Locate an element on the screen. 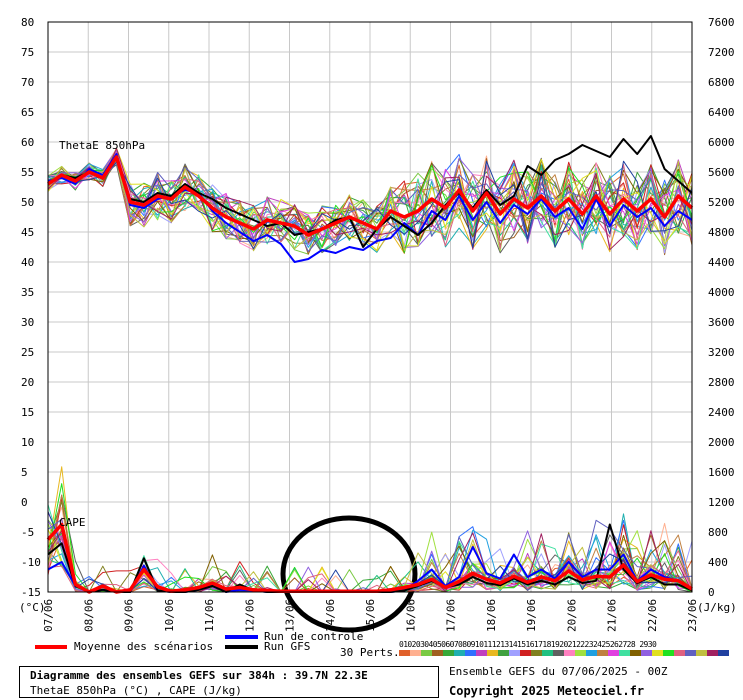 Image resolution: width=743 pixels, height=700 pixels. left-tick-label: 10 is located at coordinates (27, 442).